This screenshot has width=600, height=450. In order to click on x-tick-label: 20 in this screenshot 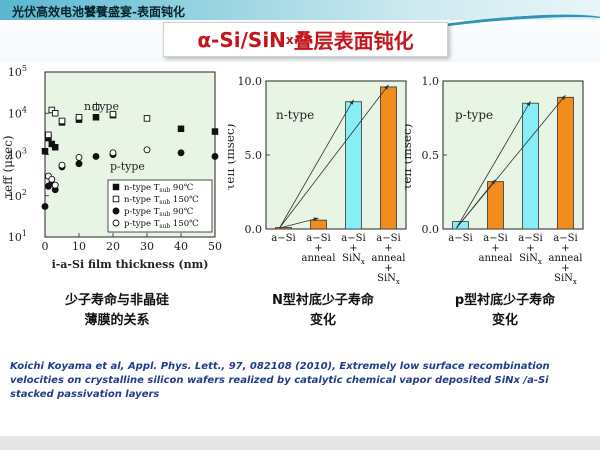, I will do `click(113, 246)`.